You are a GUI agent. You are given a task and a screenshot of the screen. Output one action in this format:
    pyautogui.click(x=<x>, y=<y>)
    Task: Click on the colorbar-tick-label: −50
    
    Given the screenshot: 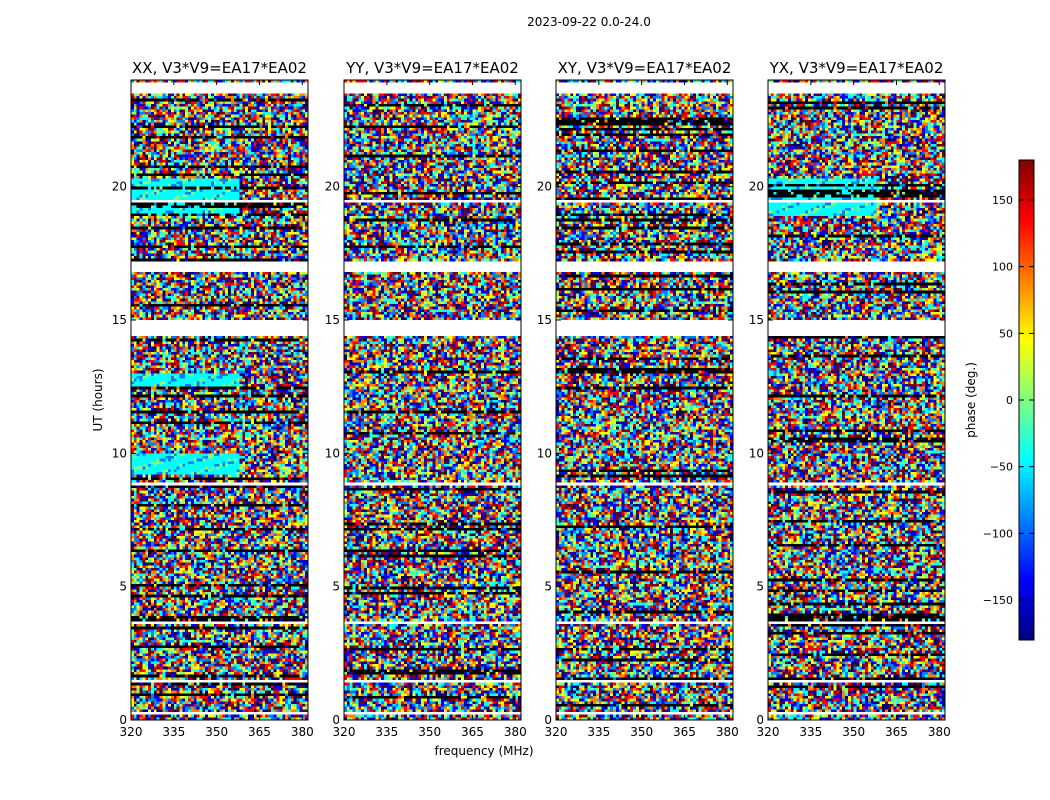 What is the action you would take?
    pyautogui.click(x=1001, y=467)
    